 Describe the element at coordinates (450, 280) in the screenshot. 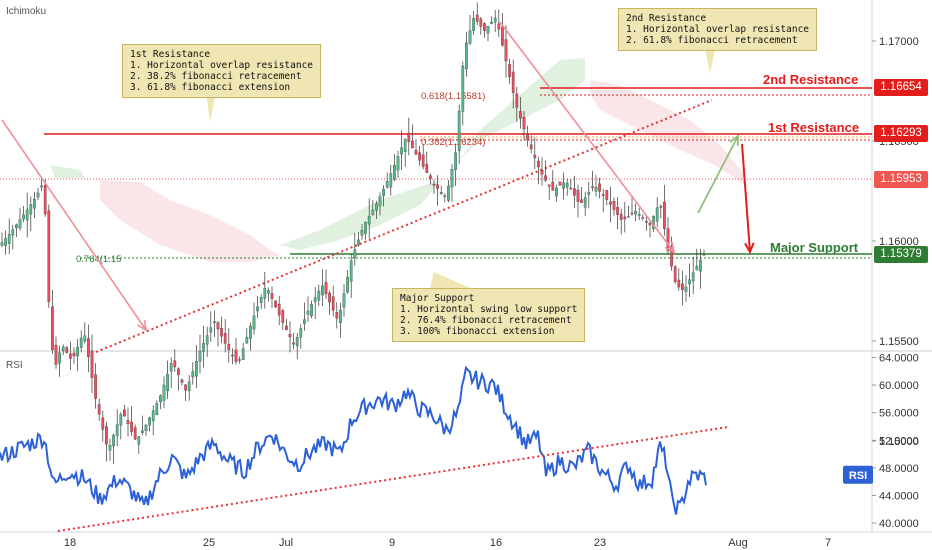

I see `callout-pointer-support` at that location.